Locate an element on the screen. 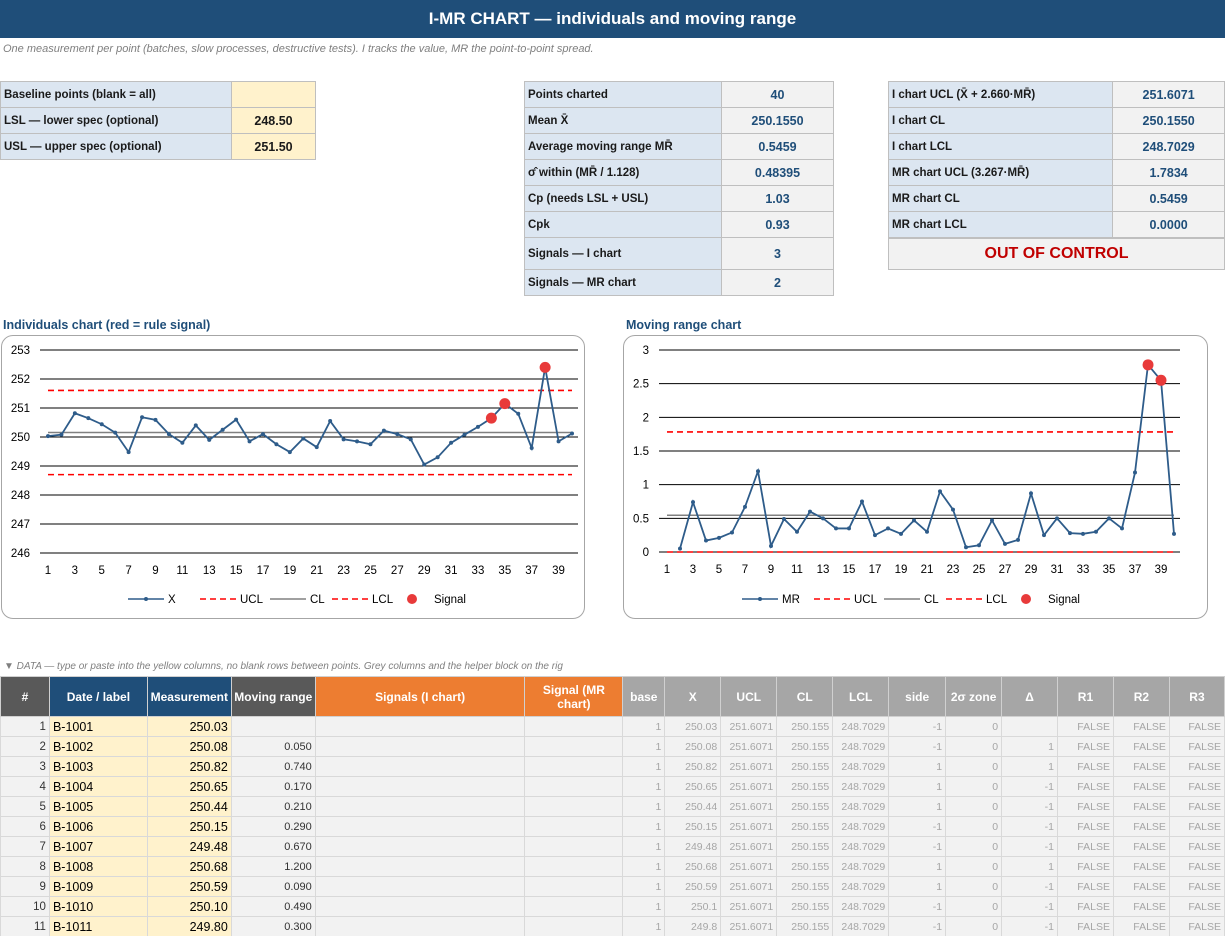 The width and height of the screenshot is (1225, 936). limits-row: MR chart UCL (3.267·MR̄) 1.7834 is located at coordinates (1056, 172).